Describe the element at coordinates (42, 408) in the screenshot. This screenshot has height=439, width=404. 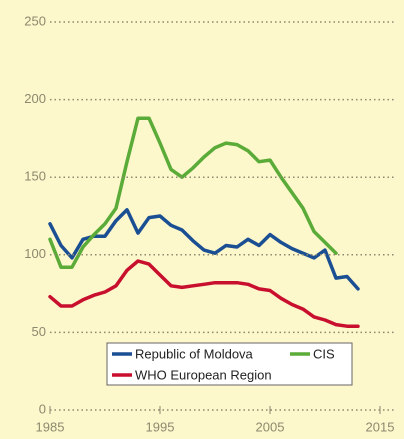
I see `y-tick-label: 0` at that location.